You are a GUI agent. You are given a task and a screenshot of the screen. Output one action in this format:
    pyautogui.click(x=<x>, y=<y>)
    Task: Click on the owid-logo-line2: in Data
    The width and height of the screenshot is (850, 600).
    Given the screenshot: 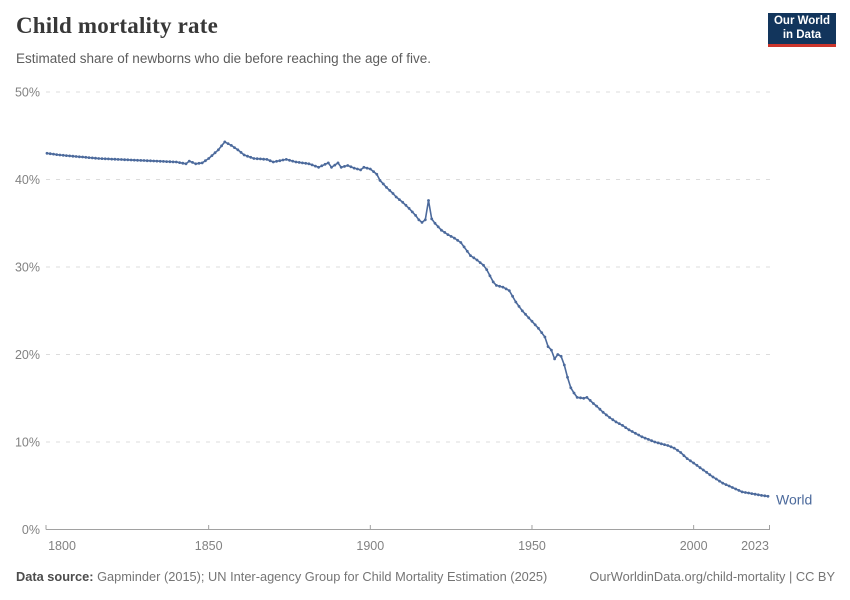 What is the action you would take?
    pyautogui.click(x=802, y=34)
    